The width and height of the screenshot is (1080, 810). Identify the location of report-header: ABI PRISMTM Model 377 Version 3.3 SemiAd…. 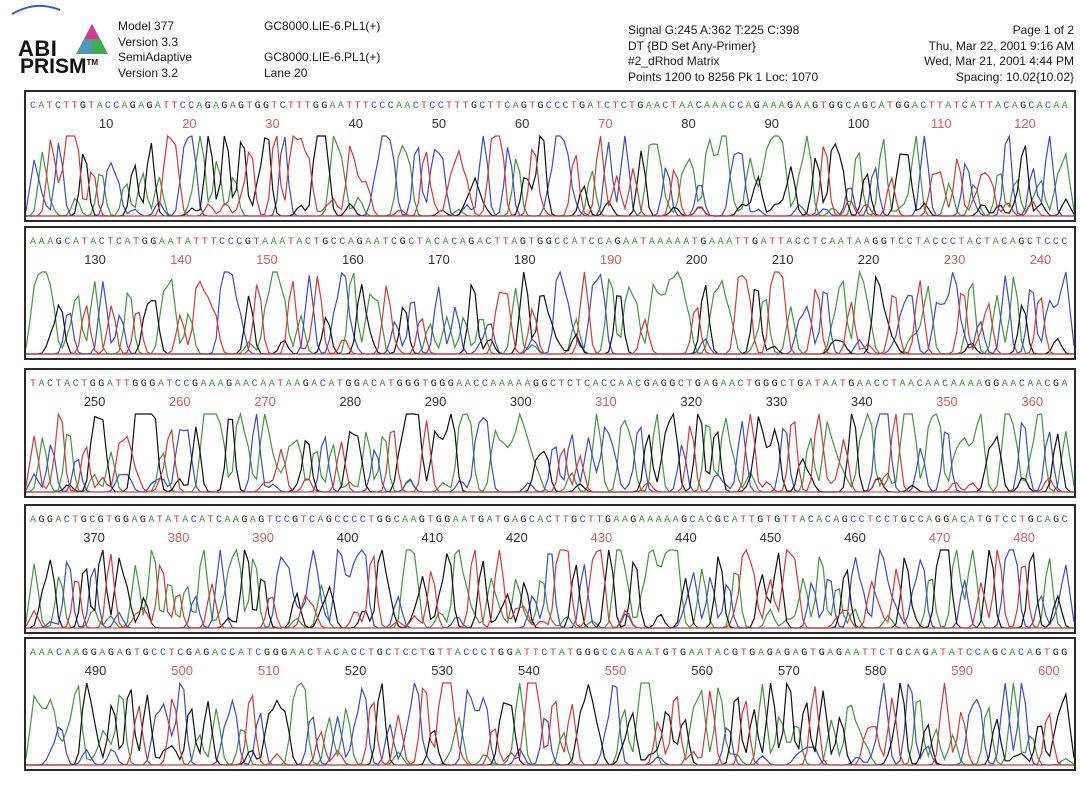
(540, 45).